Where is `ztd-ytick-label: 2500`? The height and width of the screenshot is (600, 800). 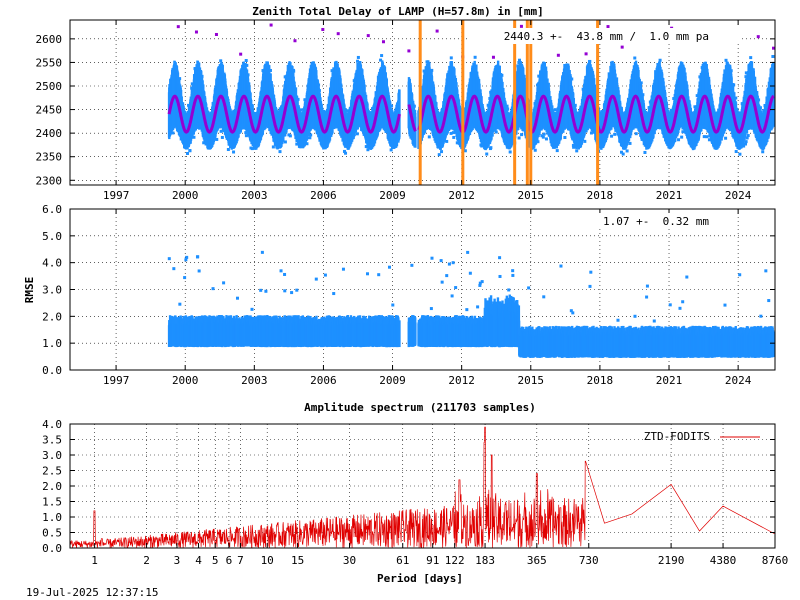
ztd-ytick-label: 2500 is located at coordinates (49, 86).